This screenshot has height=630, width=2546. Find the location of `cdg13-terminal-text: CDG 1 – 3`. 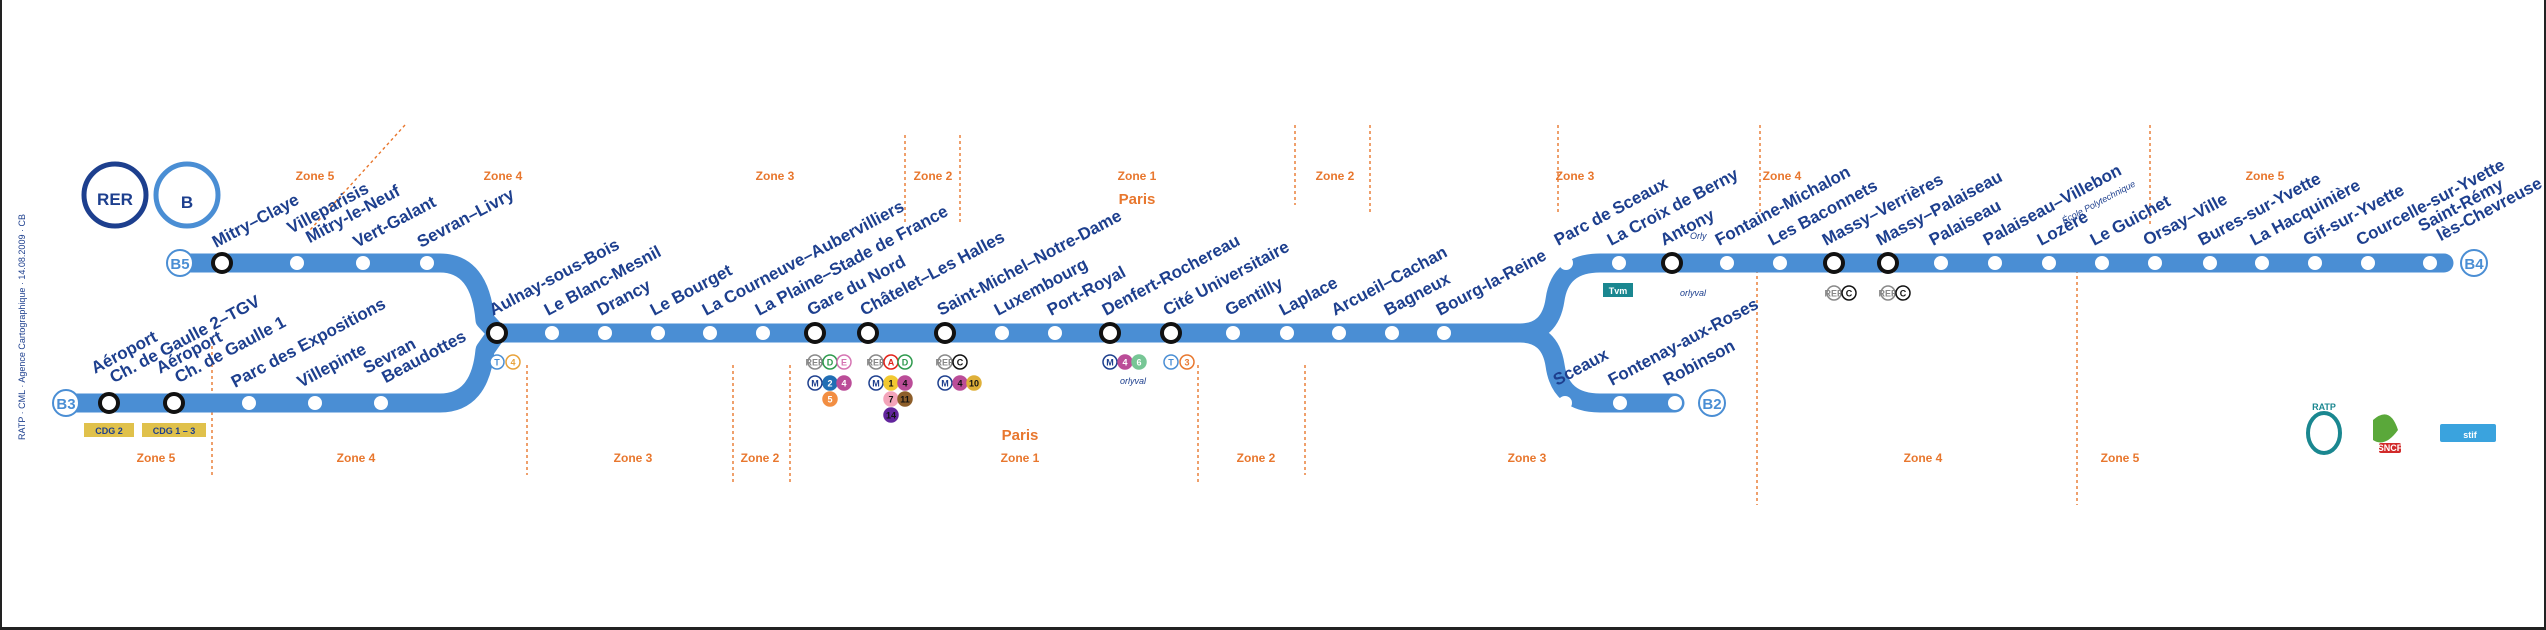

cdg13-terminal-text: CDG 1 – 3 is located at coordinates (174, 431).